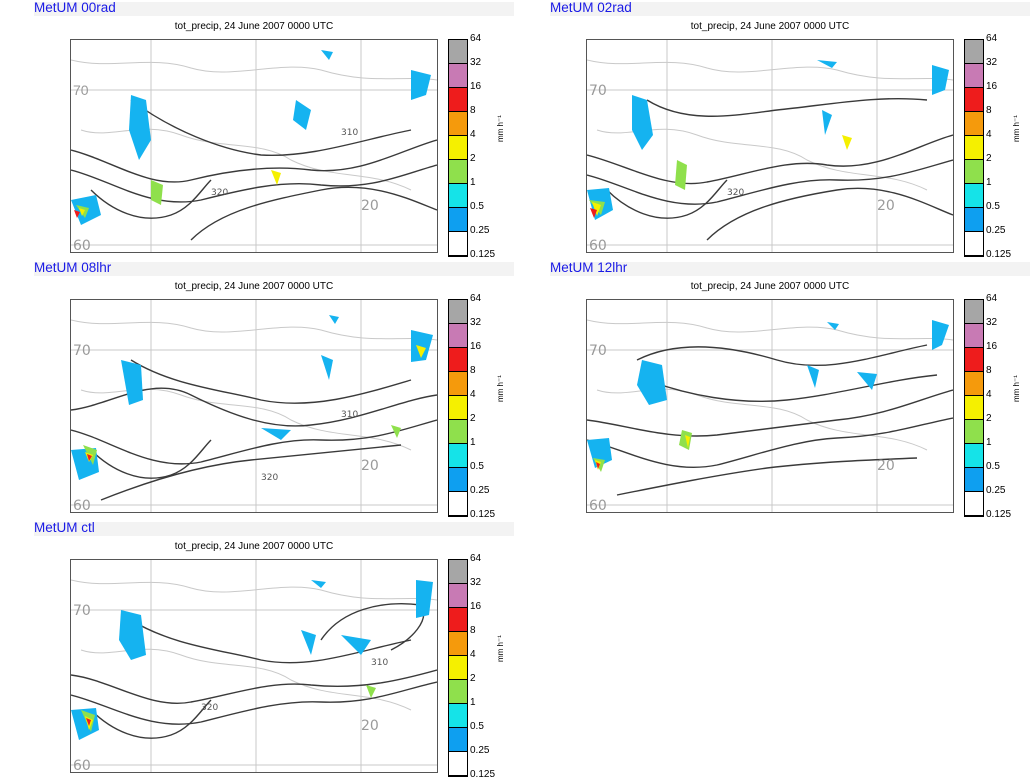  I want to click on contour-label: 320, so click(735, 193).